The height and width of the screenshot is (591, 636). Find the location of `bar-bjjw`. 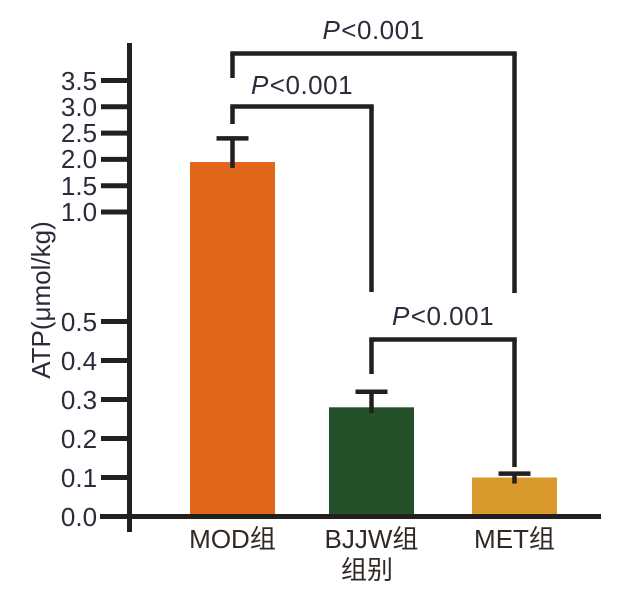

bar-bjjw is located at coordinates (371, 462).